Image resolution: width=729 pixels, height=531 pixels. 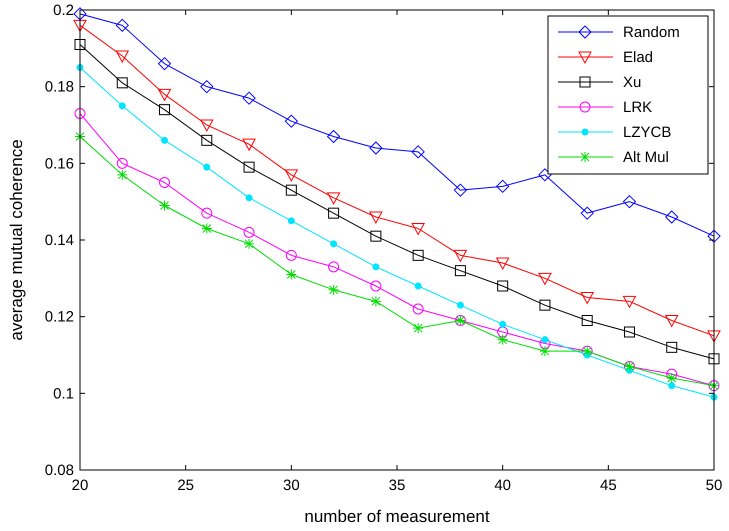 I want to click on legend-label: Elad, so click(x=638, y=57).